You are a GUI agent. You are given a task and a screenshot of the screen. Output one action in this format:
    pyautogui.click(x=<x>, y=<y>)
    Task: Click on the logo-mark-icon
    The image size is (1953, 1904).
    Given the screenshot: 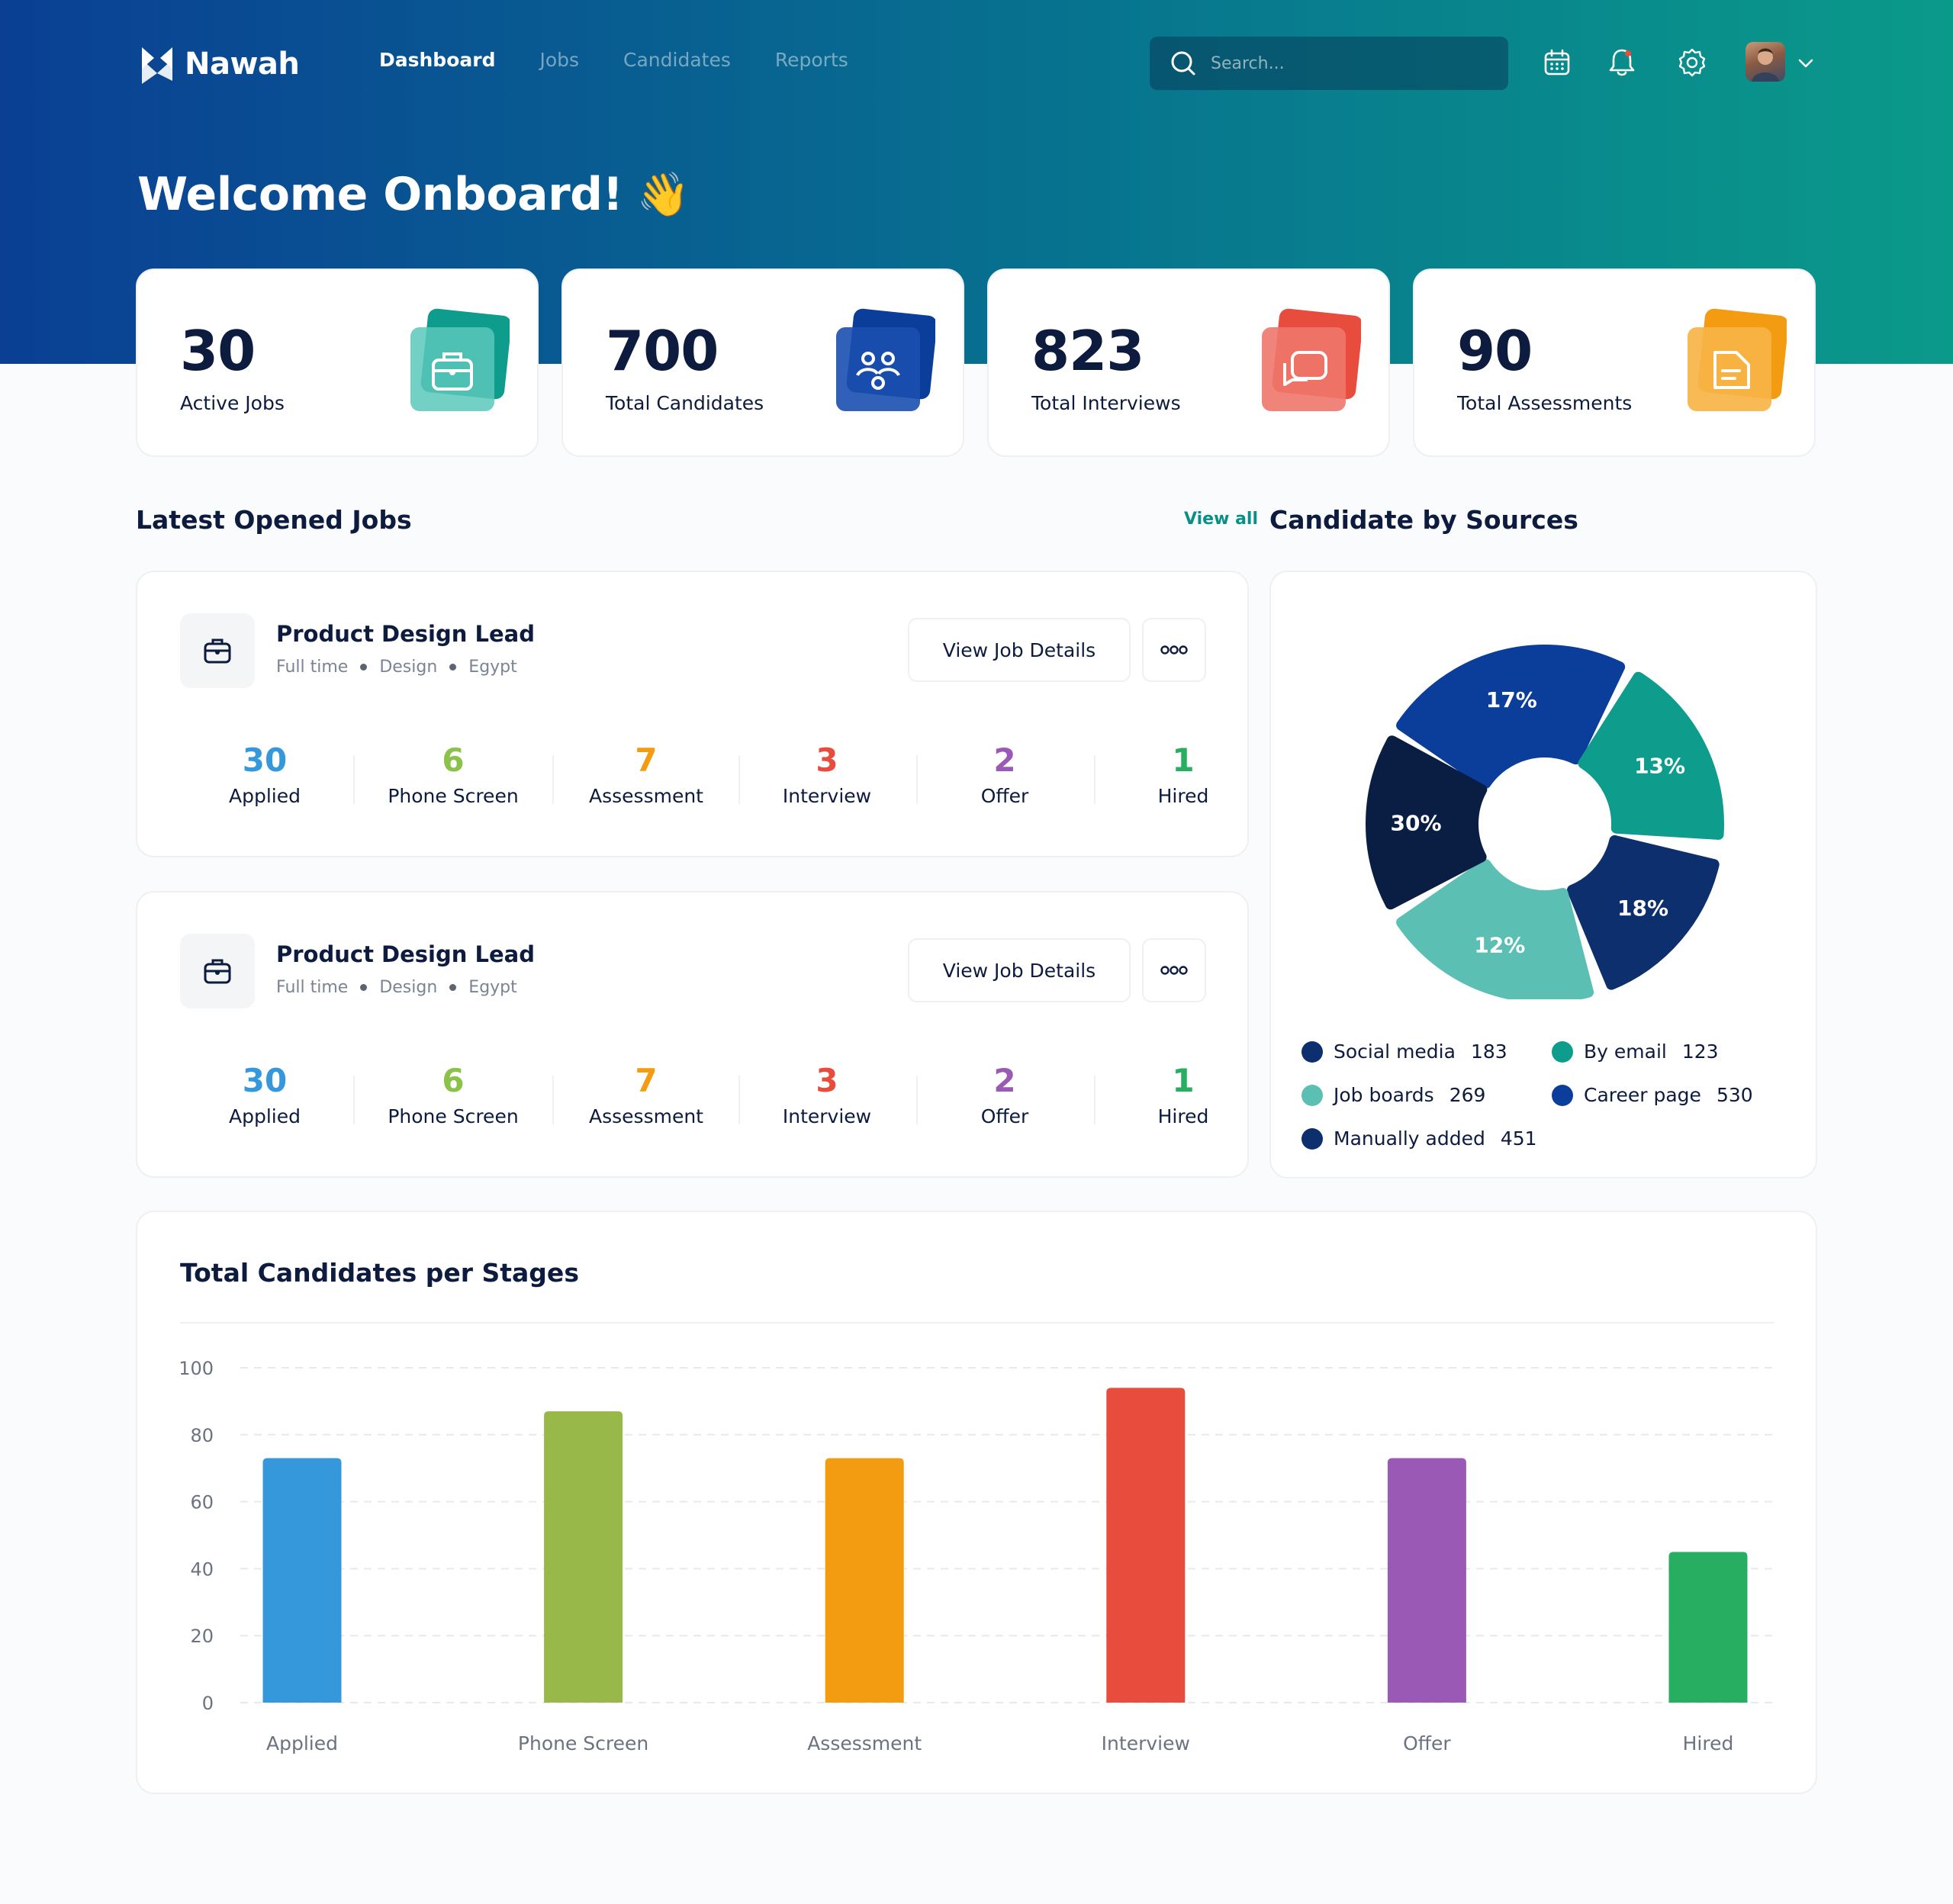 What is the action you would take?
    pyautogui.click(x=157, y=65)
    